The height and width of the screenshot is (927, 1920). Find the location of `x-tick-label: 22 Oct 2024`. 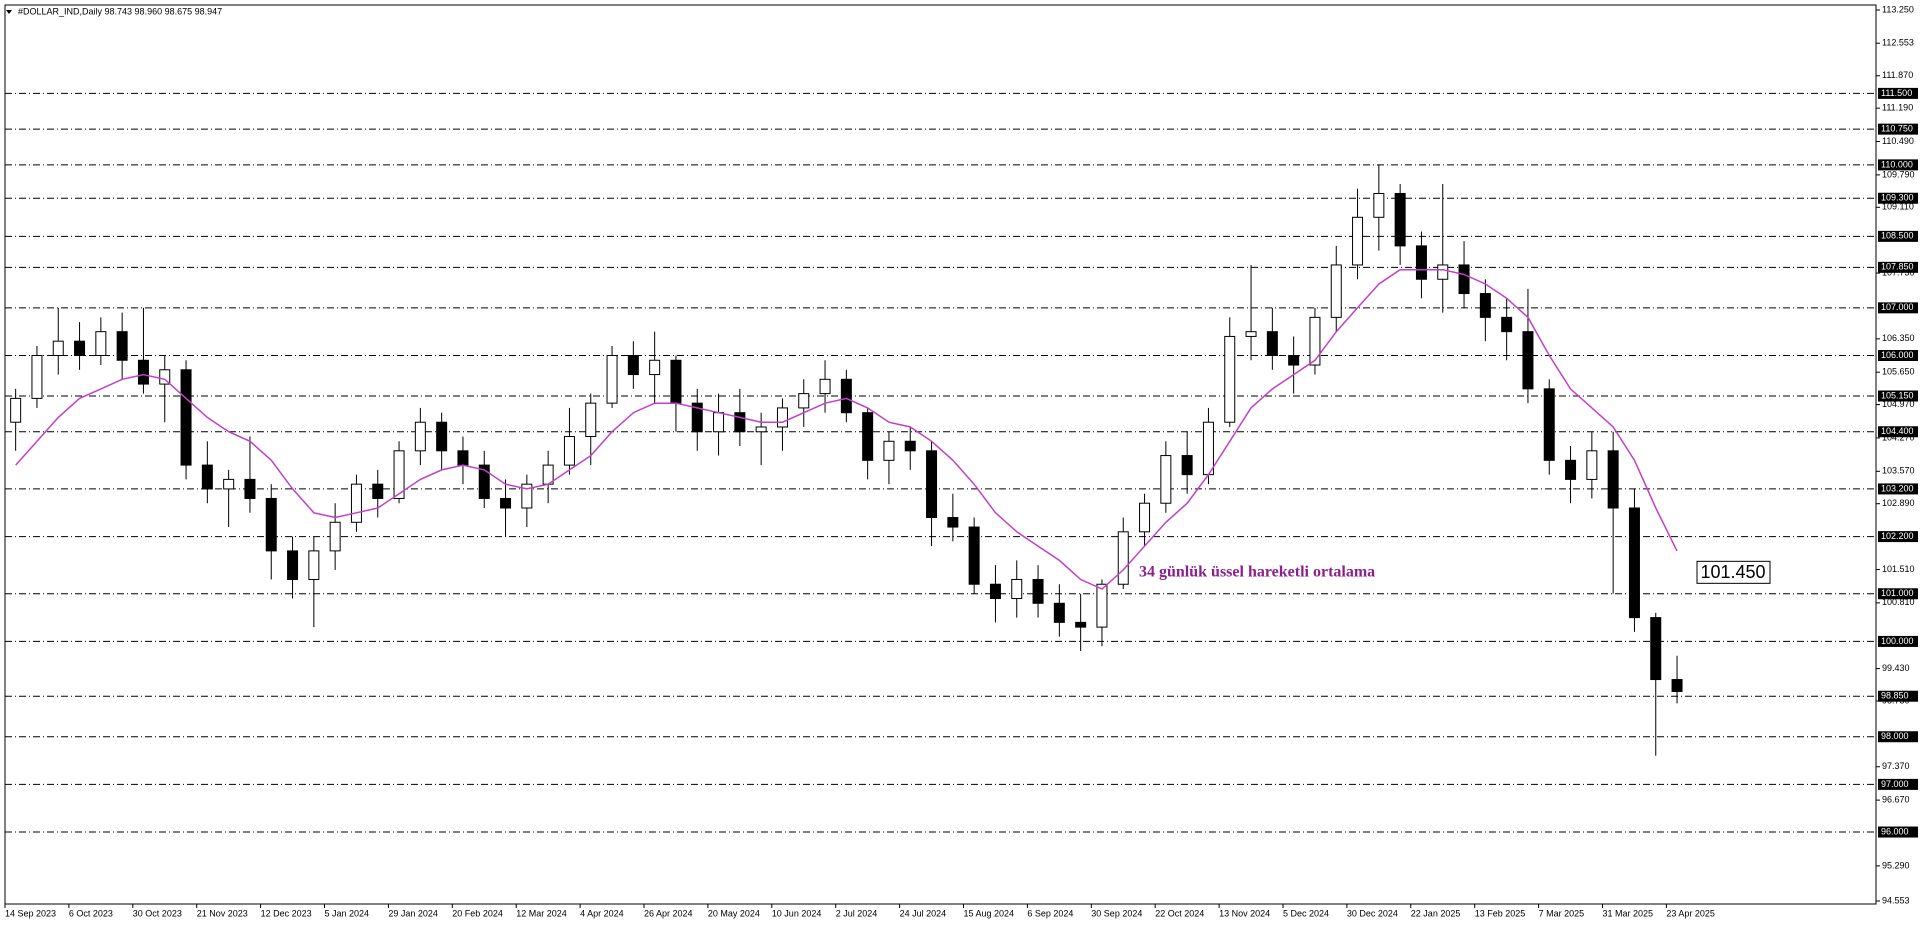

x-tick-label: 22 Oct 2024 is located at coordinates (1179, 913).